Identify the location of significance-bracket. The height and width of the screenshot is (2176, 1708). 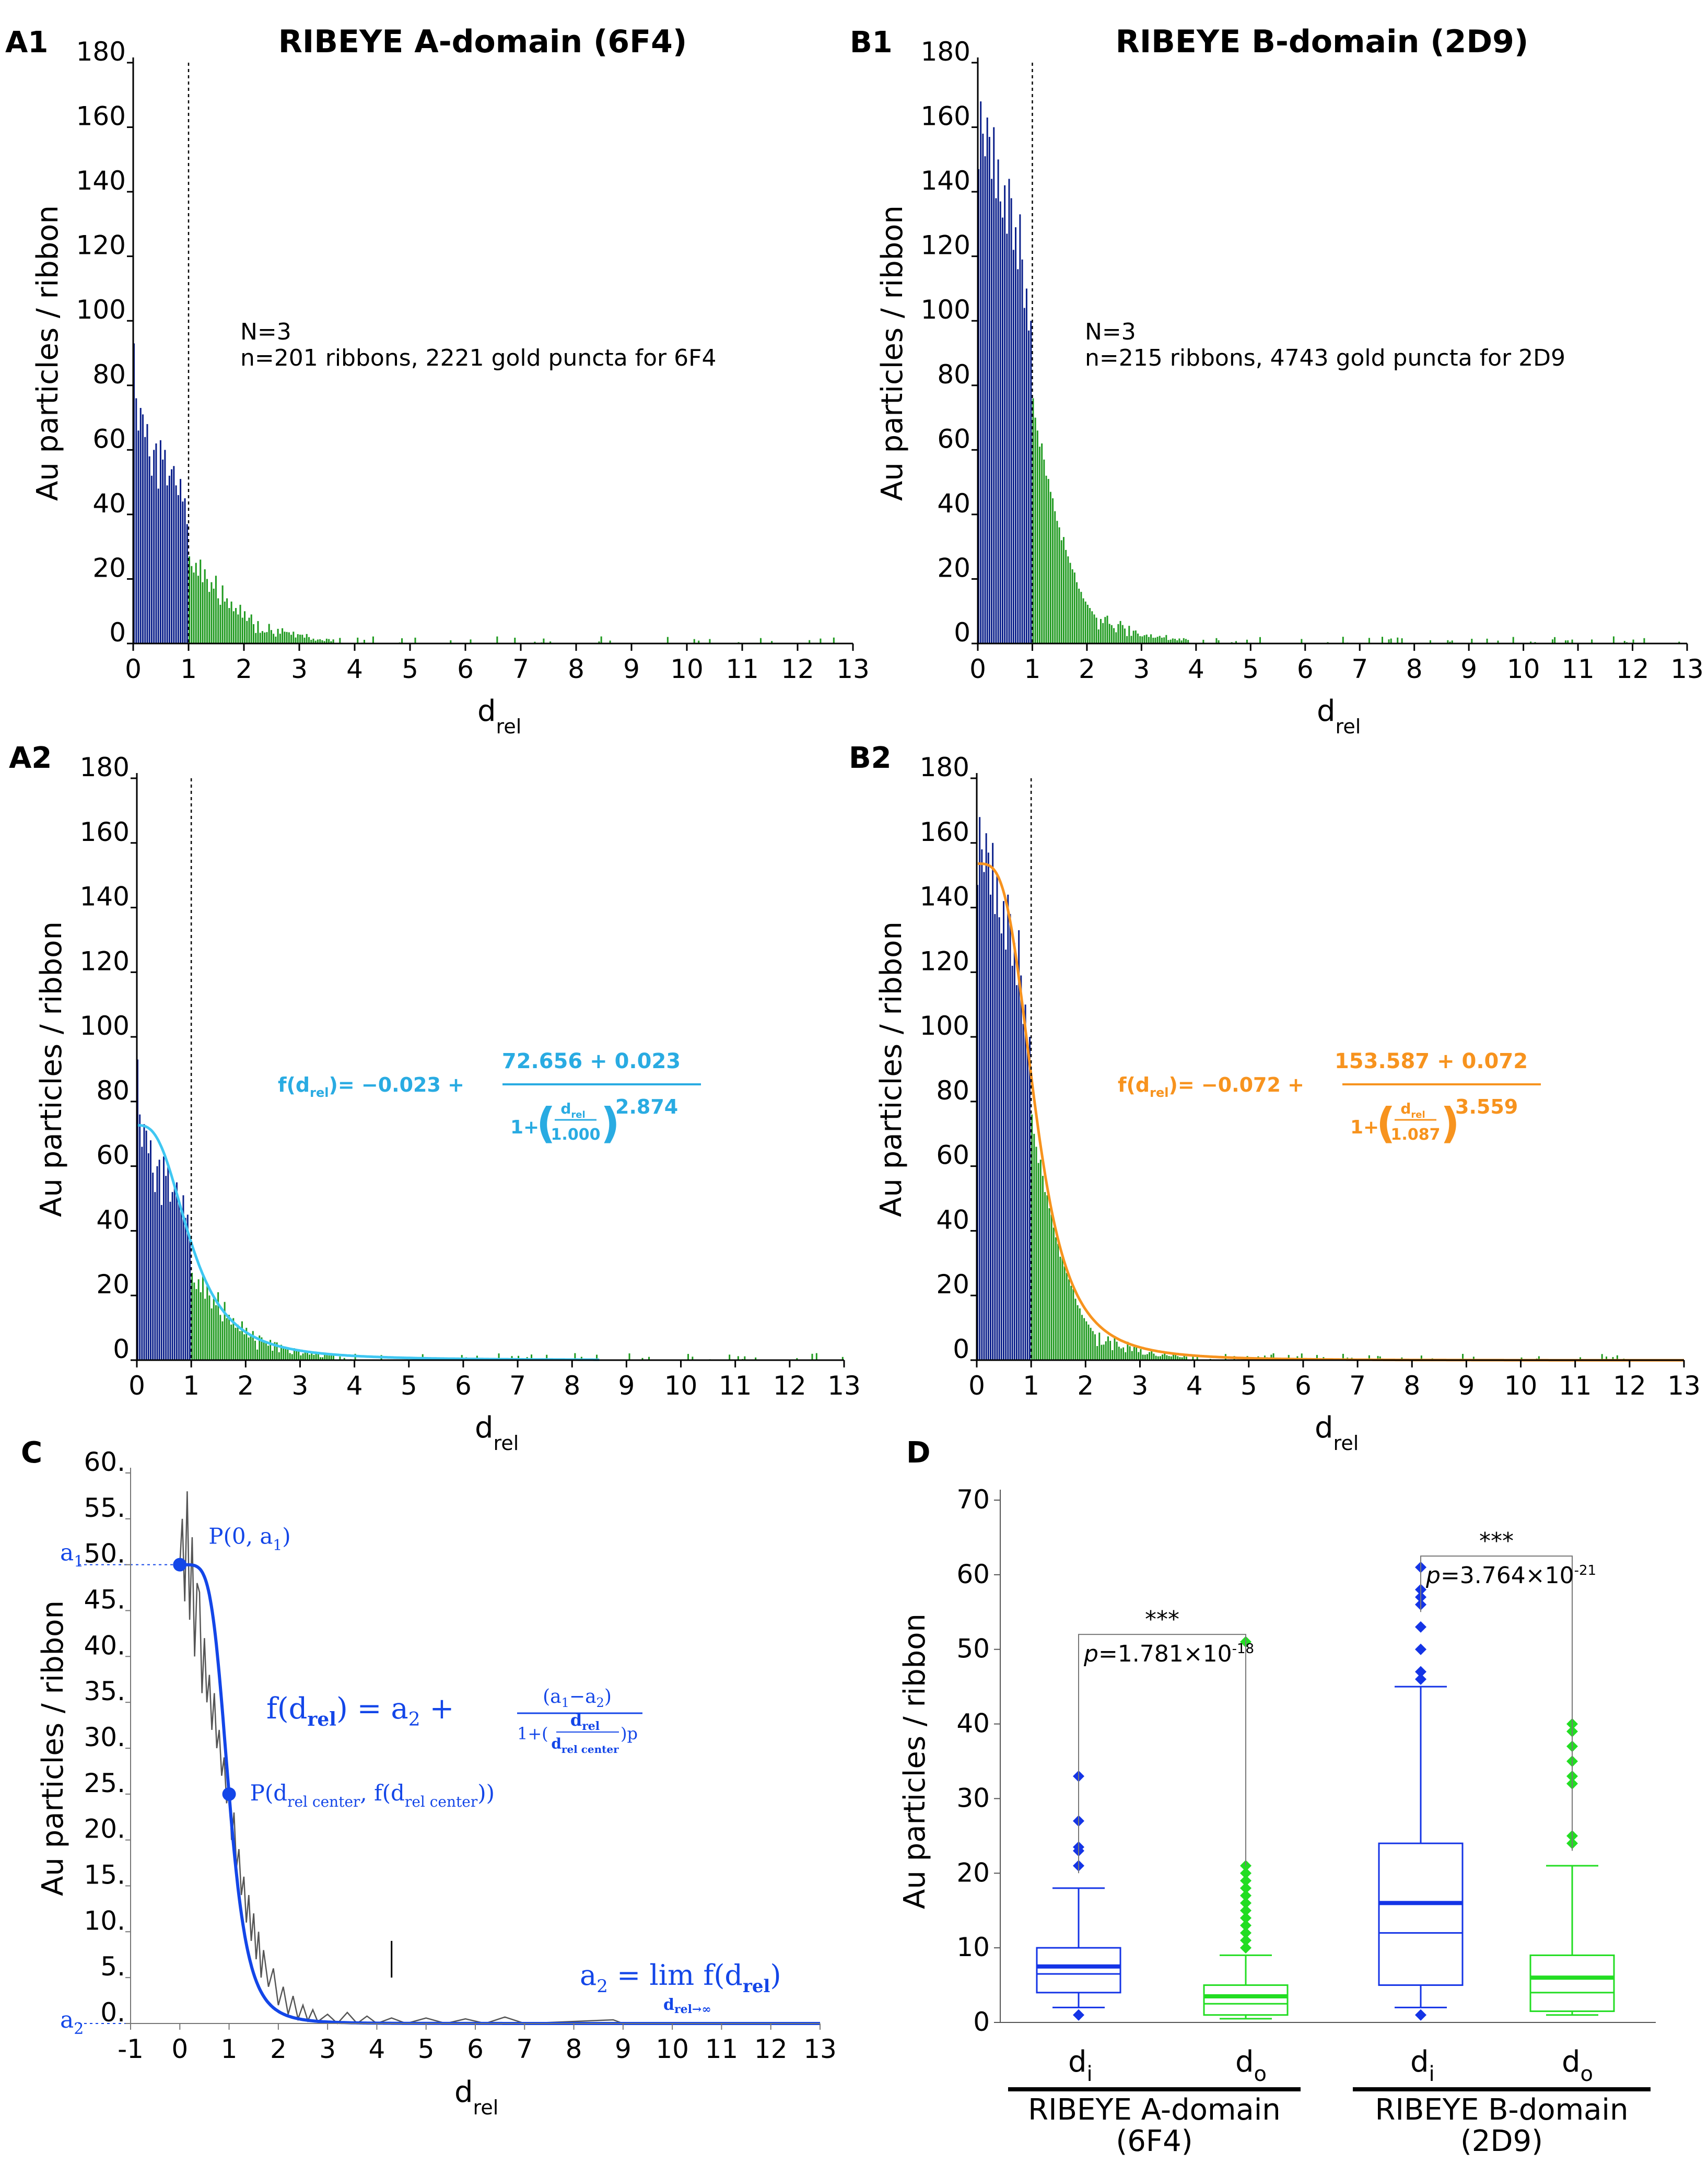
(1162, 1754).